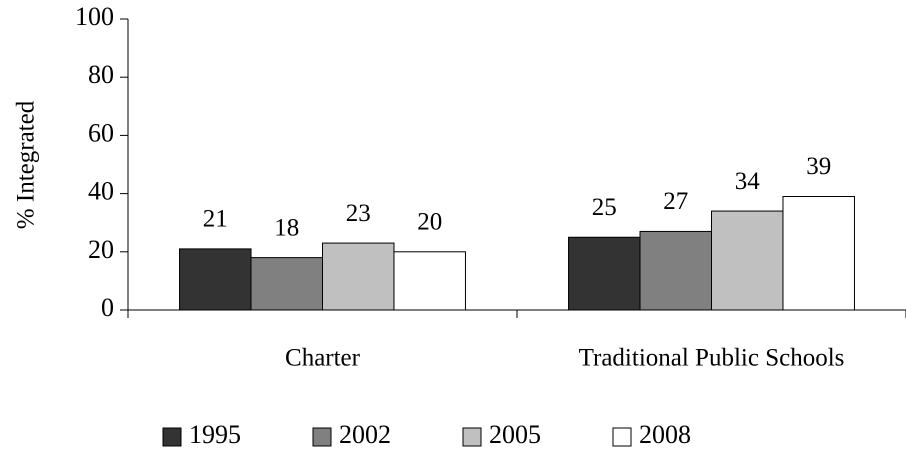 The image size is (906, 451). I want to click on y-tick-label: 100, so click(94, 16).